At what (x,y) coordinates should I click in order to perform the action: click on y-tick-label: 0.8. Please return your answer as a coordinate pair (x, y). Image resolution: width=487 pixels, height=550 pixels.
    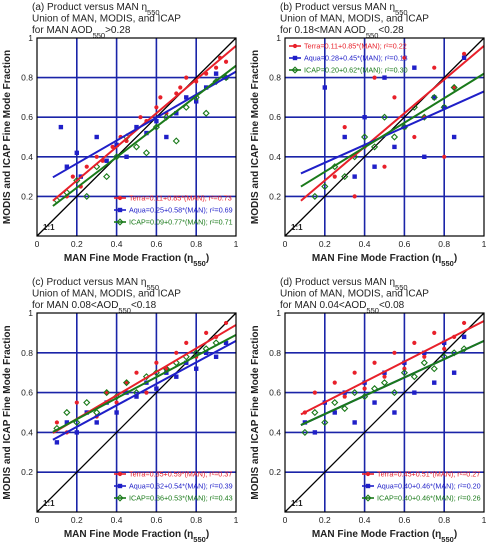
    Looking at the image, I should click on (27, 353).